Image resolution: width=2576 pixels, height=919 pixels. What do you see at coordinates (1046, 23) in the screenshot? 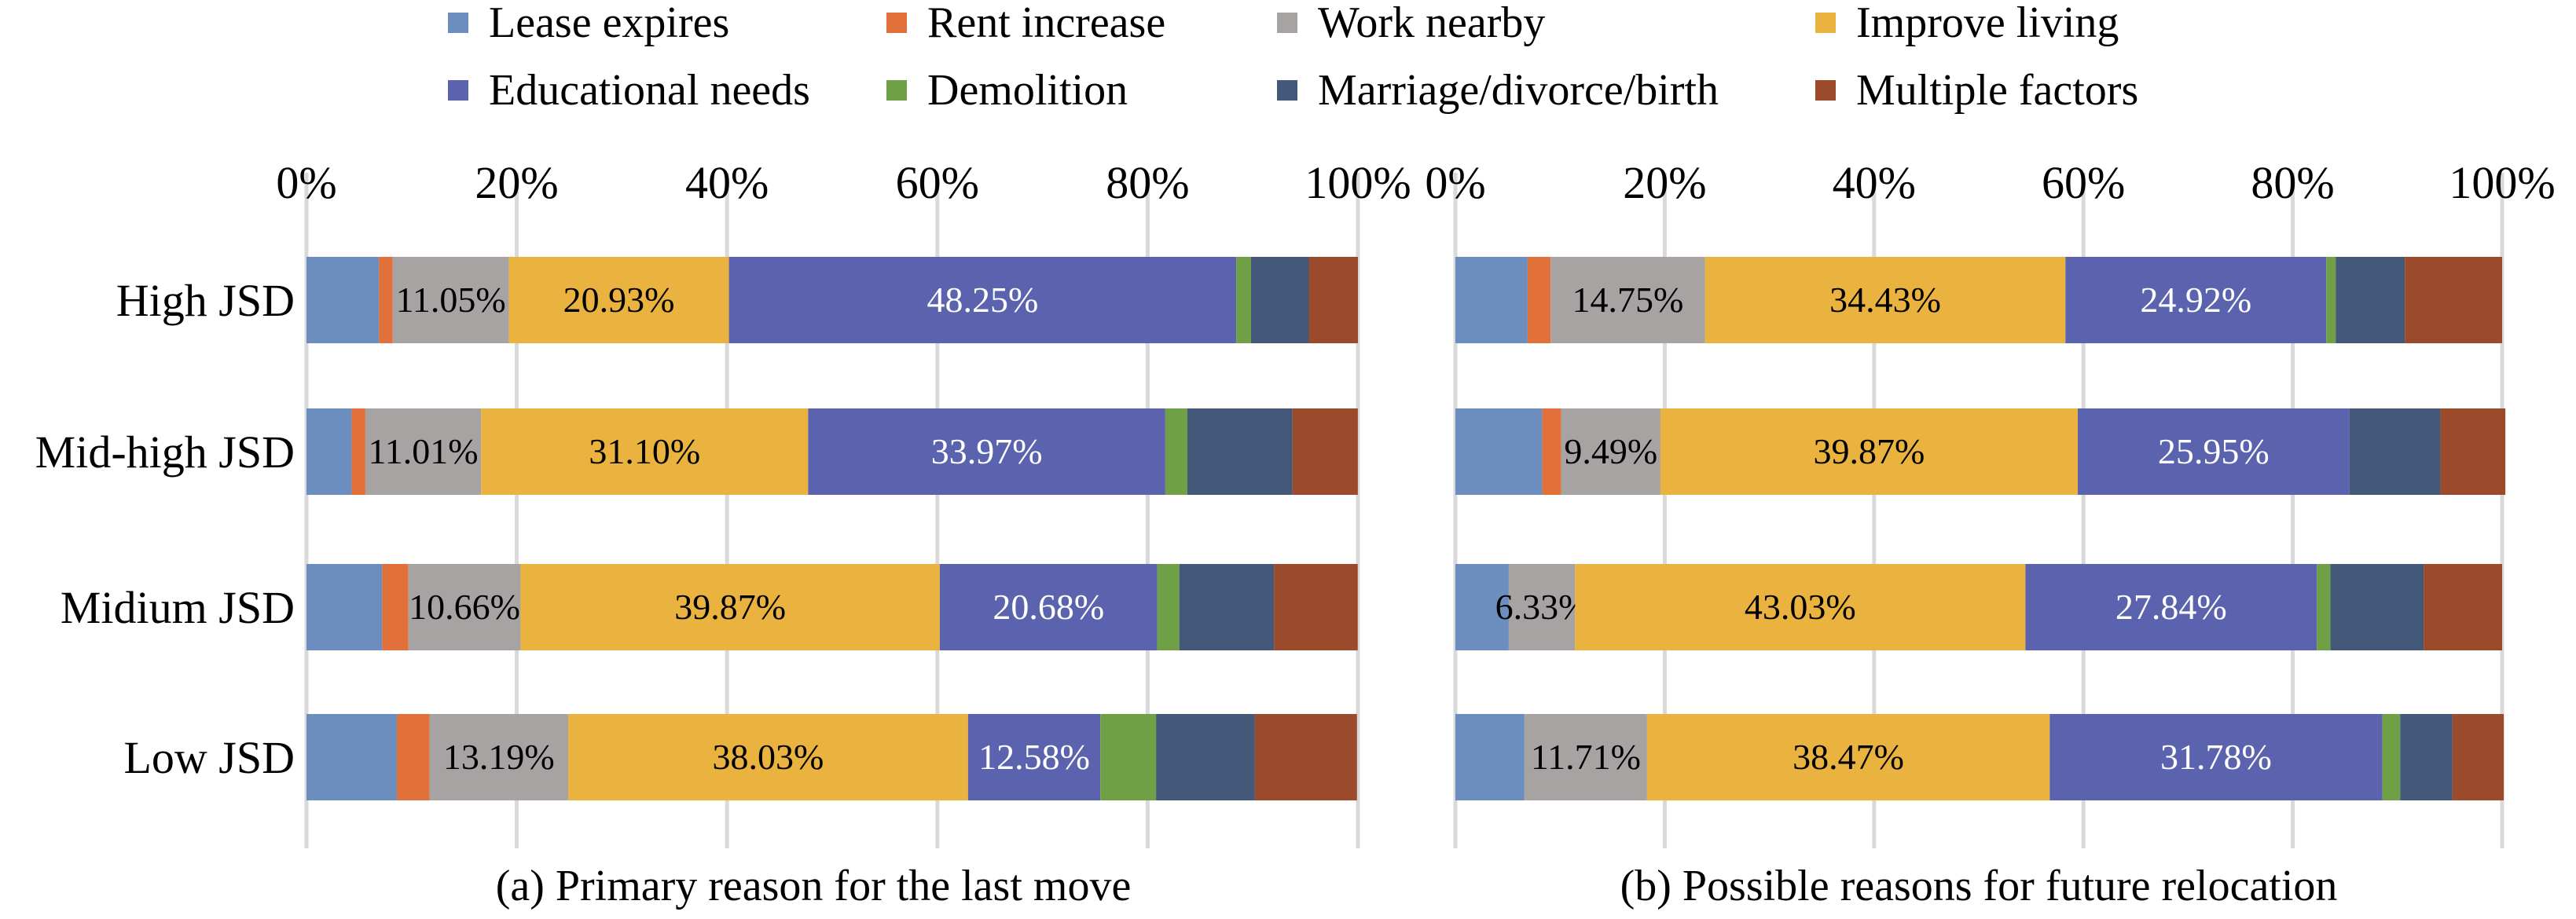
I see `legend-label: Rent increase` at bounding box center [1046, 23].